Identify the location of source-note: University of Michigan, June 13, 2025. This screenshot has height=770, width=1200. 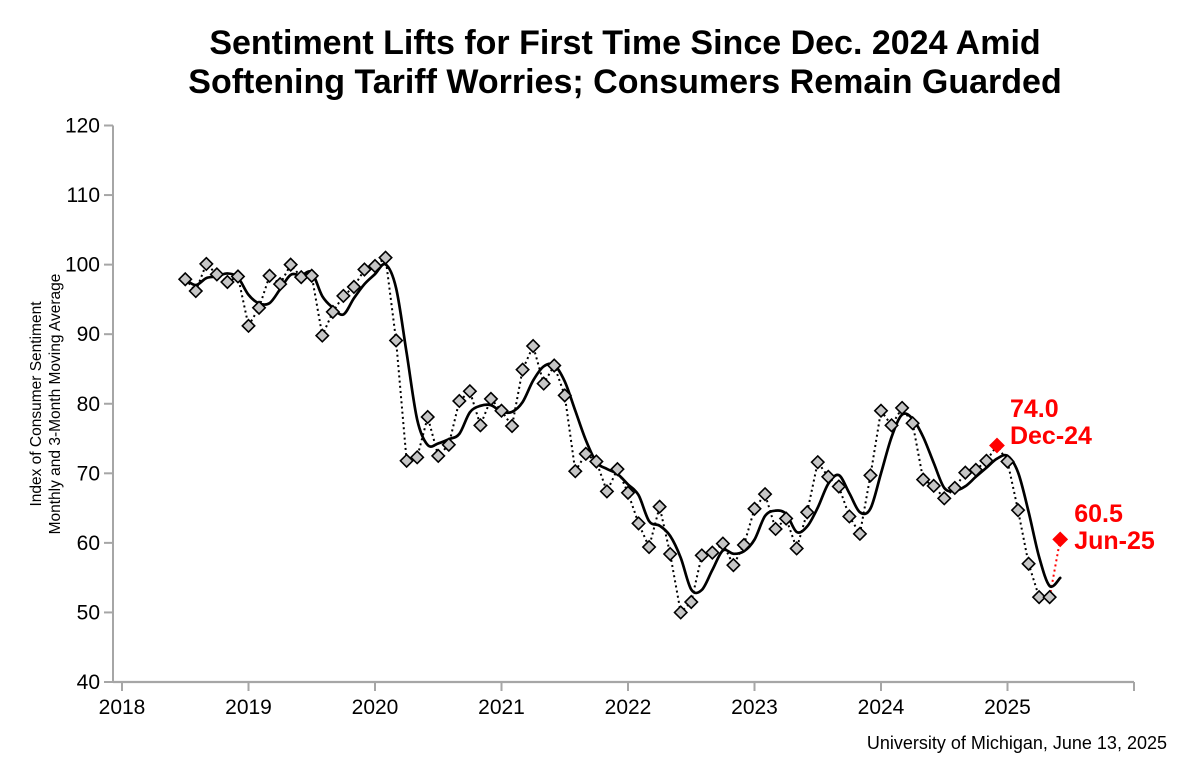
(1016, 743).